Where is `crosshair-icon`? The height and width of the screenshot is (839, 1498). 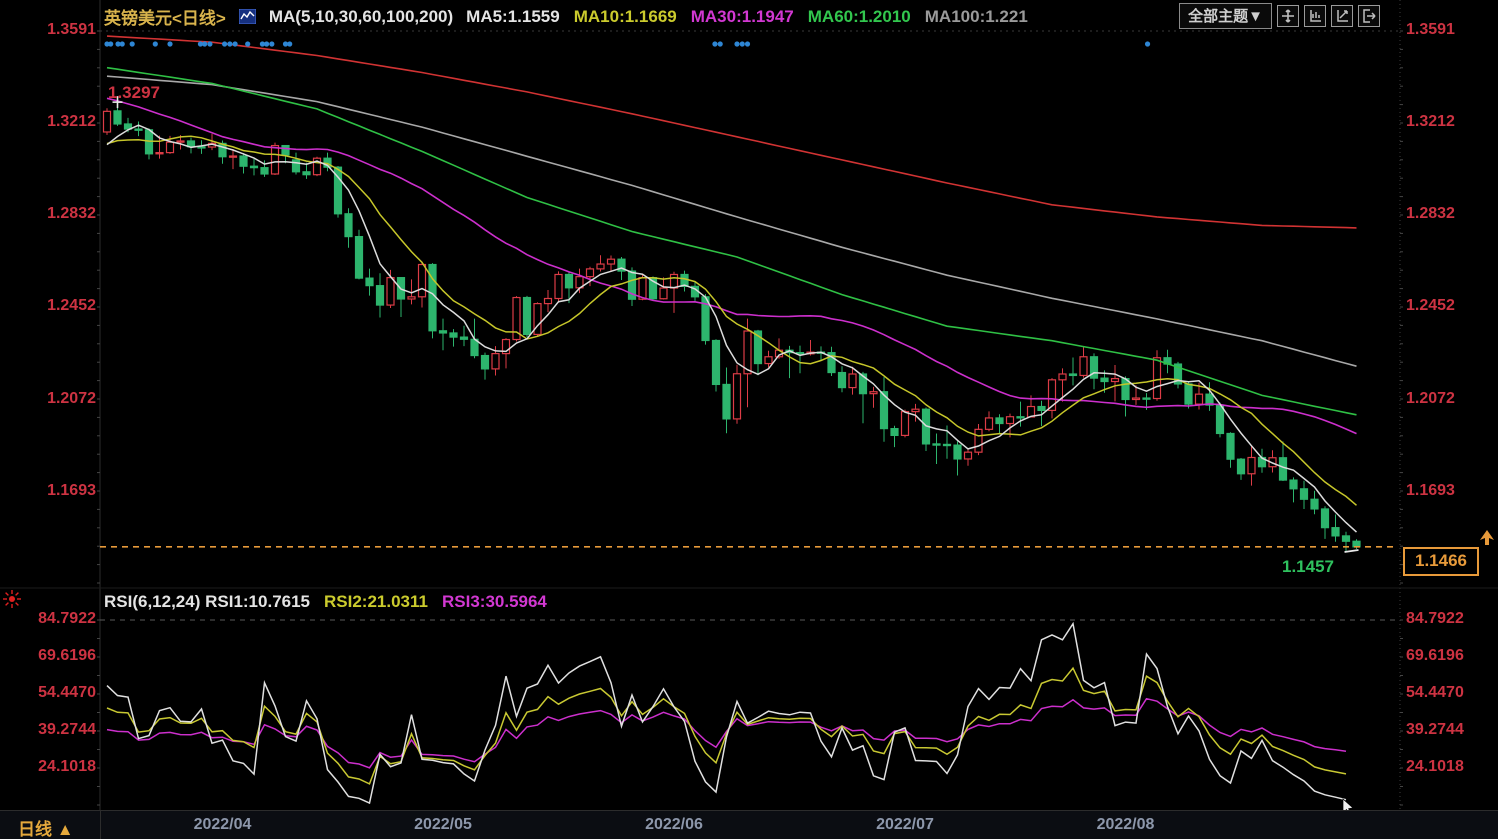 crosshair-icon is located at coordinates (1288, 16).